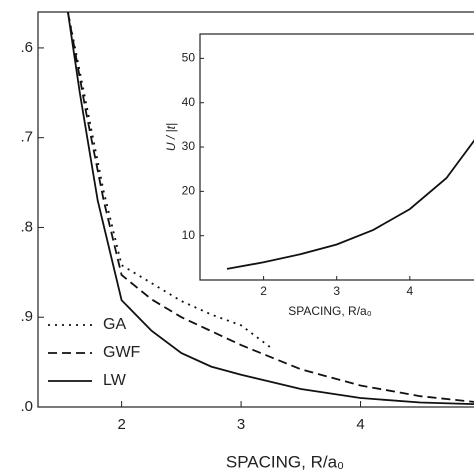 The width and height of the screenshot is (474, 474). Describe the element at coordinates (189, 146) in the screenshot. I see `y-tick-label: 30` at that location.